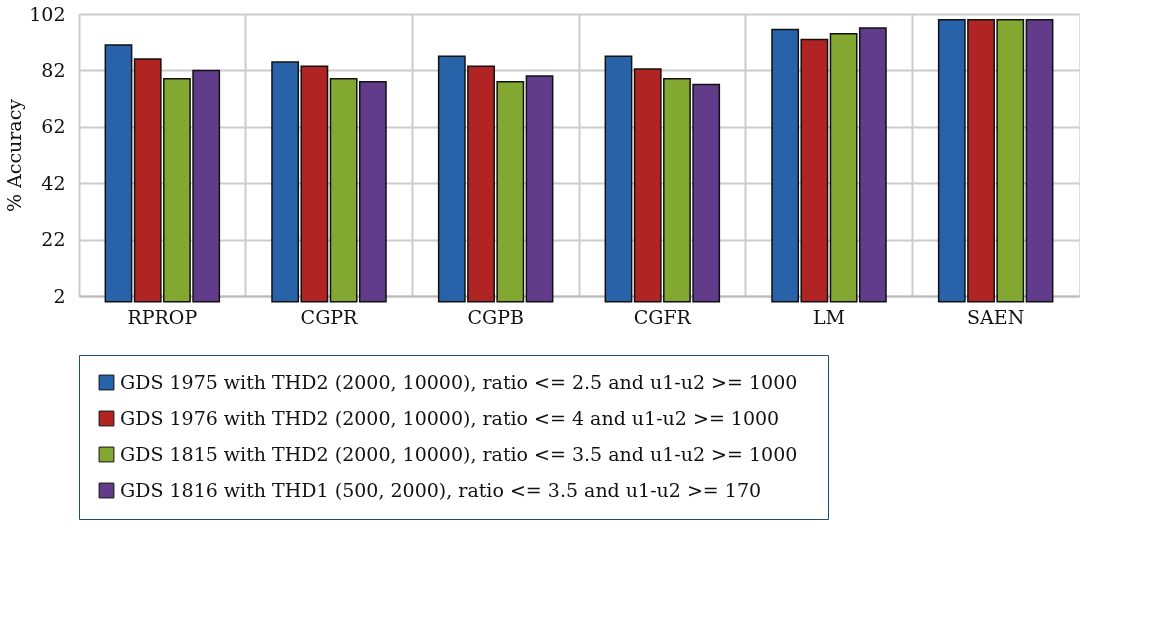  Describe the element at coordinates (441, 489) in the screenshot. I see `legend-label: GDS 1816 with THD1 (500, 2000), ratio <= 3.5 and u1-u2 >= 170` at that location.